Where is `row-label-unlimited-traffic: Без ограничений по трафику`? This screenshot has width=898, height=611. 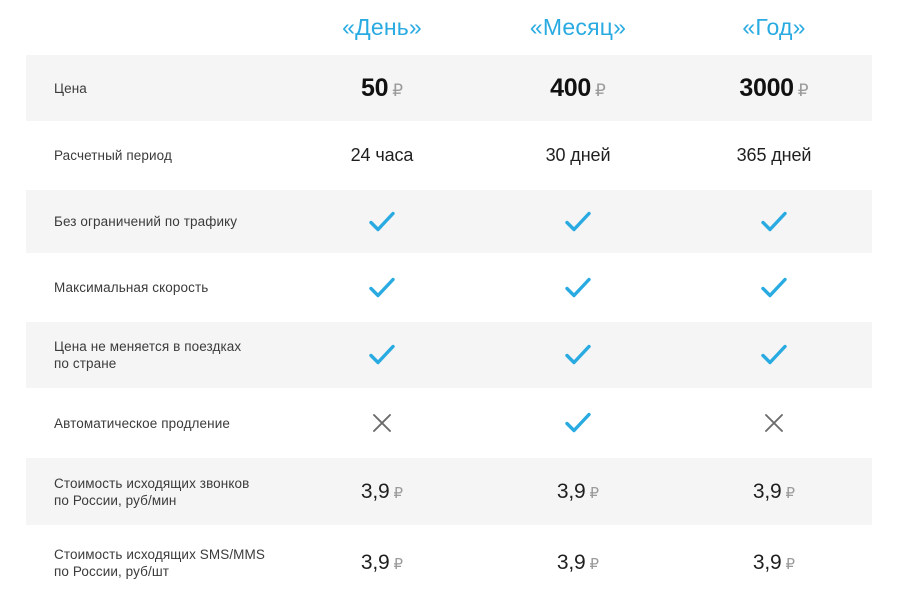
row-label-unlimited-traffic: Без ограничений по трафику is located at coordinates (155, 221).